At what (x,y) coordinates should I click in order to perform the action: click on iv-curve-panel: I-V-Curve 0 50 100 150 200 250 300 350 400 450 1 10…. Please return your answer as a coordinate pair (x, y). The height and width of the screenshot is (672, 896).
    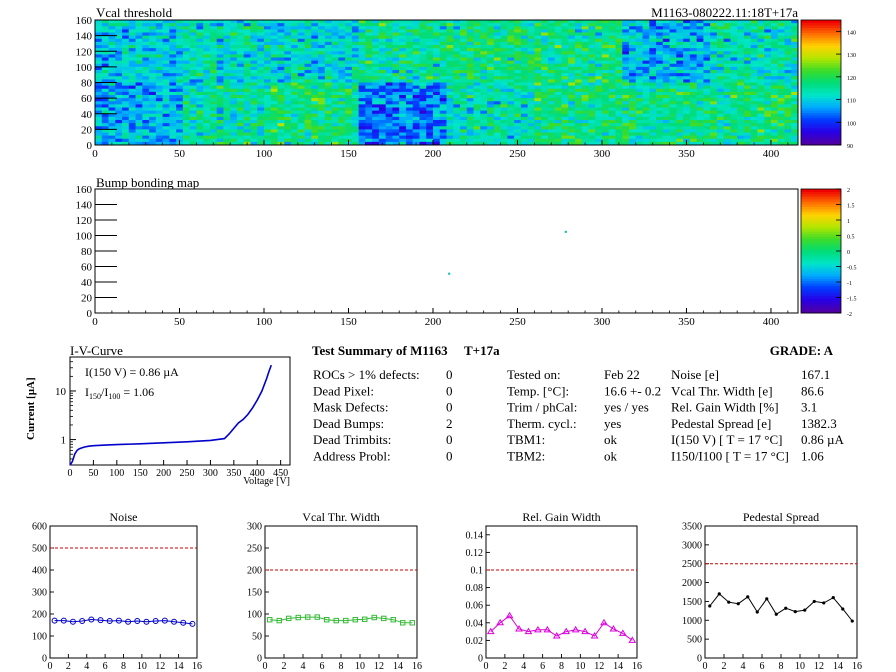
    Looking at the image, I should click on (158, 415).